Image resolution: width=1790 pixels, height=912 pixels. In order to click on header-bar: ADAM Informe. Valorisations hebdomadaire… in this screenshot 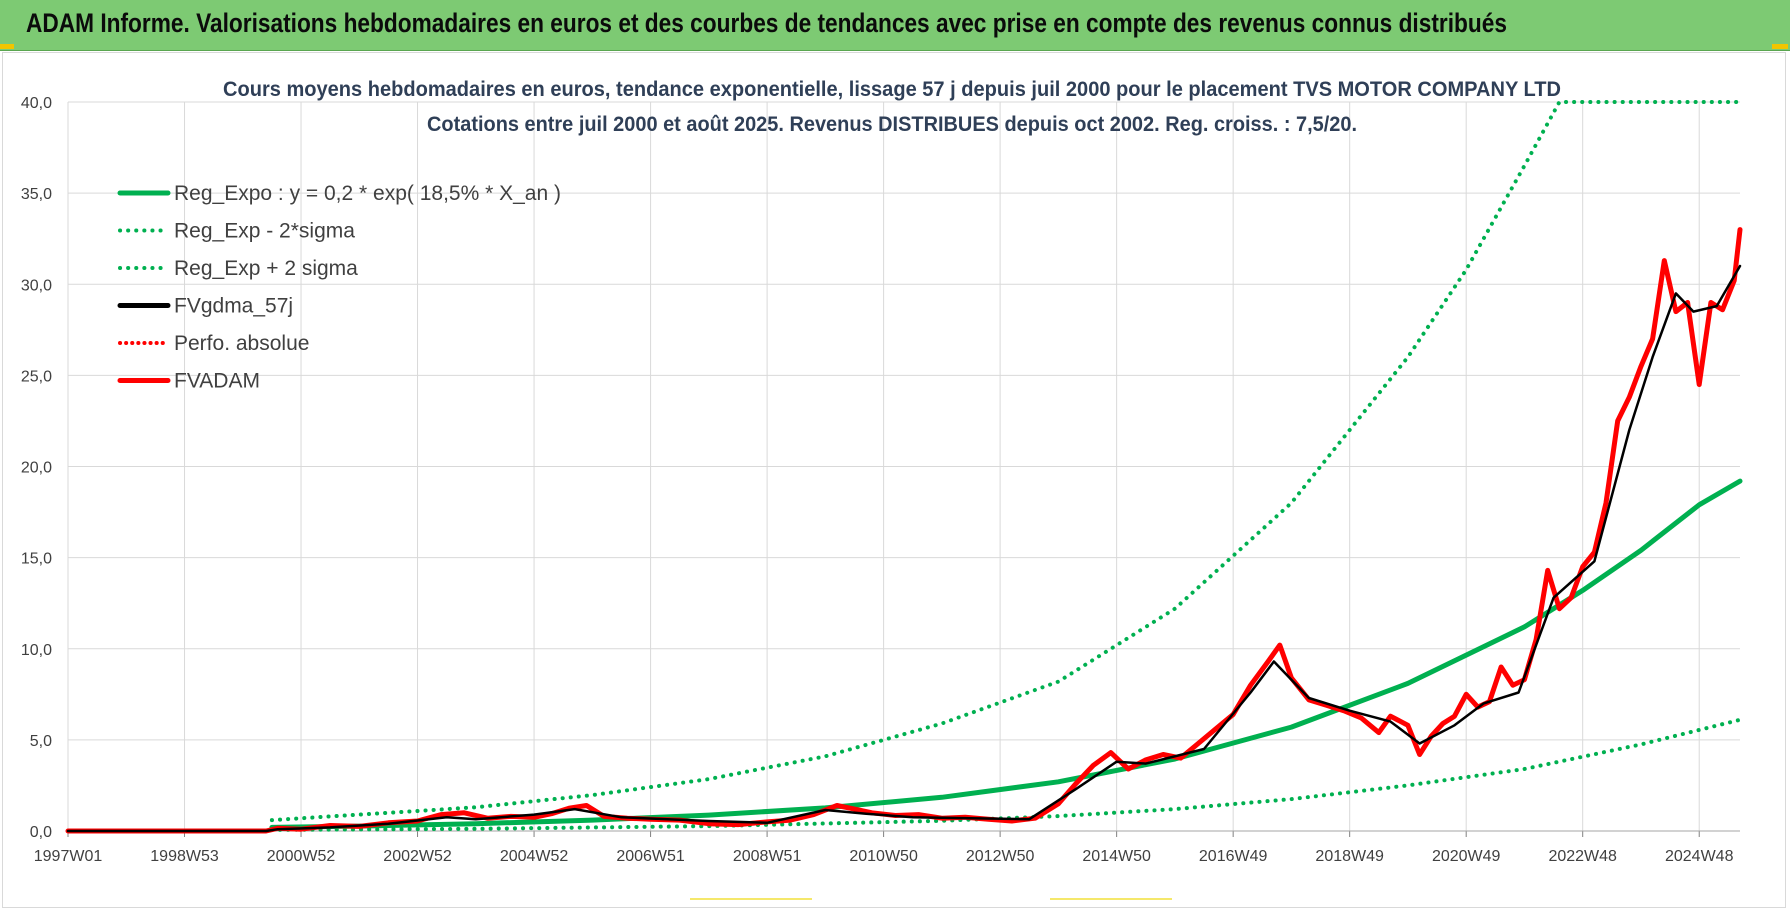, I will do `click(895, 25)`.